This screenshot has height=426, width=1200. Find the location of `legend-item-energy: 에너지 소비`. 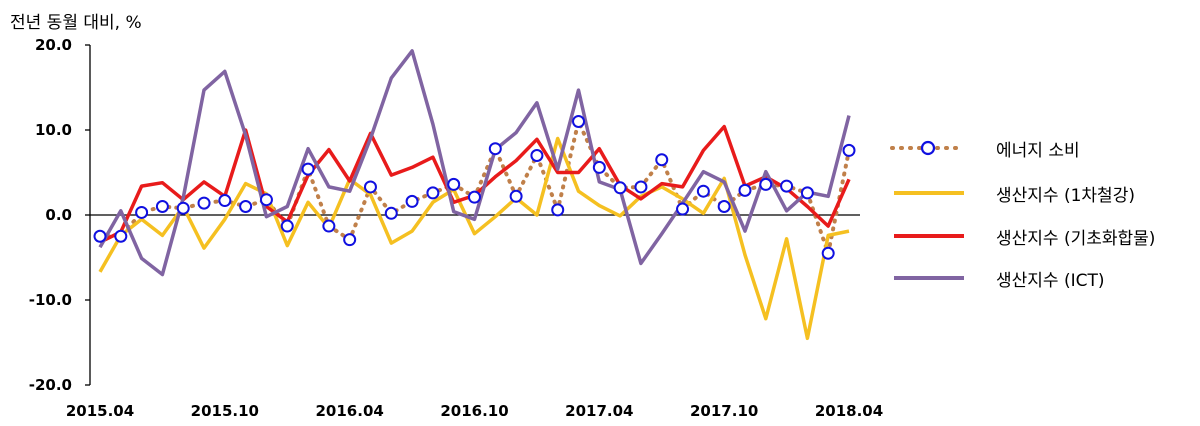

legend-item-energy: 에너지 소비 is located at coordinates (1043, 147).